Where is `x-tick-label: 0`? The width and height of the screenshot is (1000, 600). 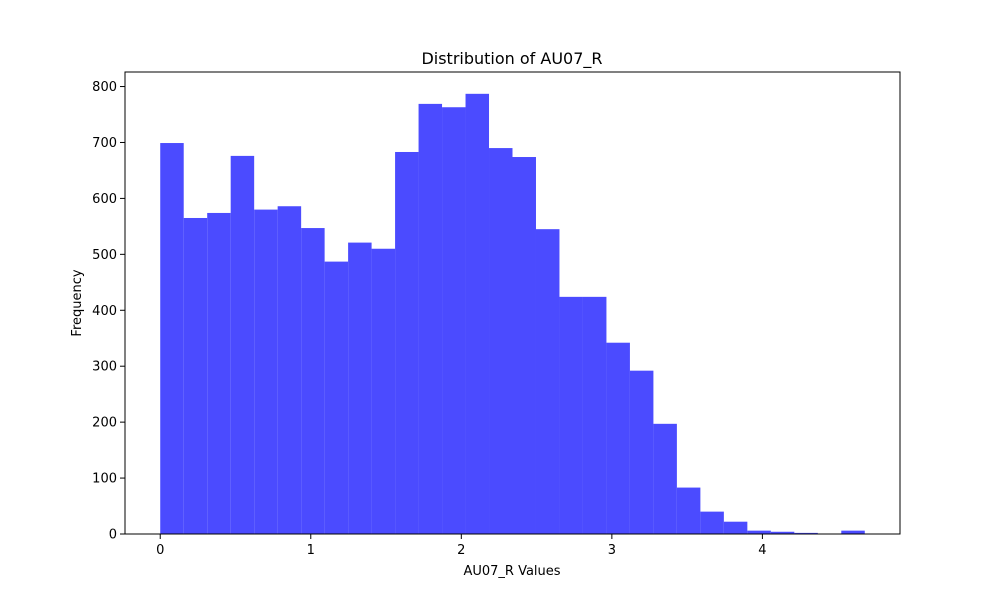 x-tick-label: 0 is located at coordinates (160, 550).